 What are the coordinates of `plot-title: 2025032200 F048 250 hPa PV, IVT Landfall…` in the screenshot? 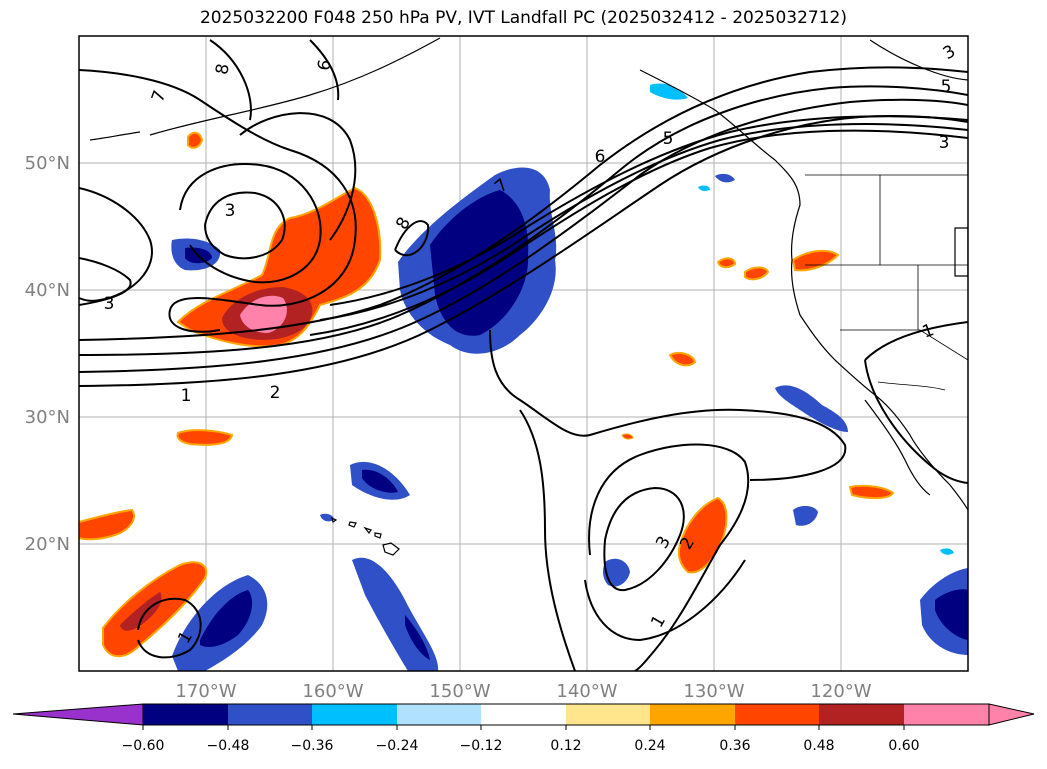 It's located at (523, 18).